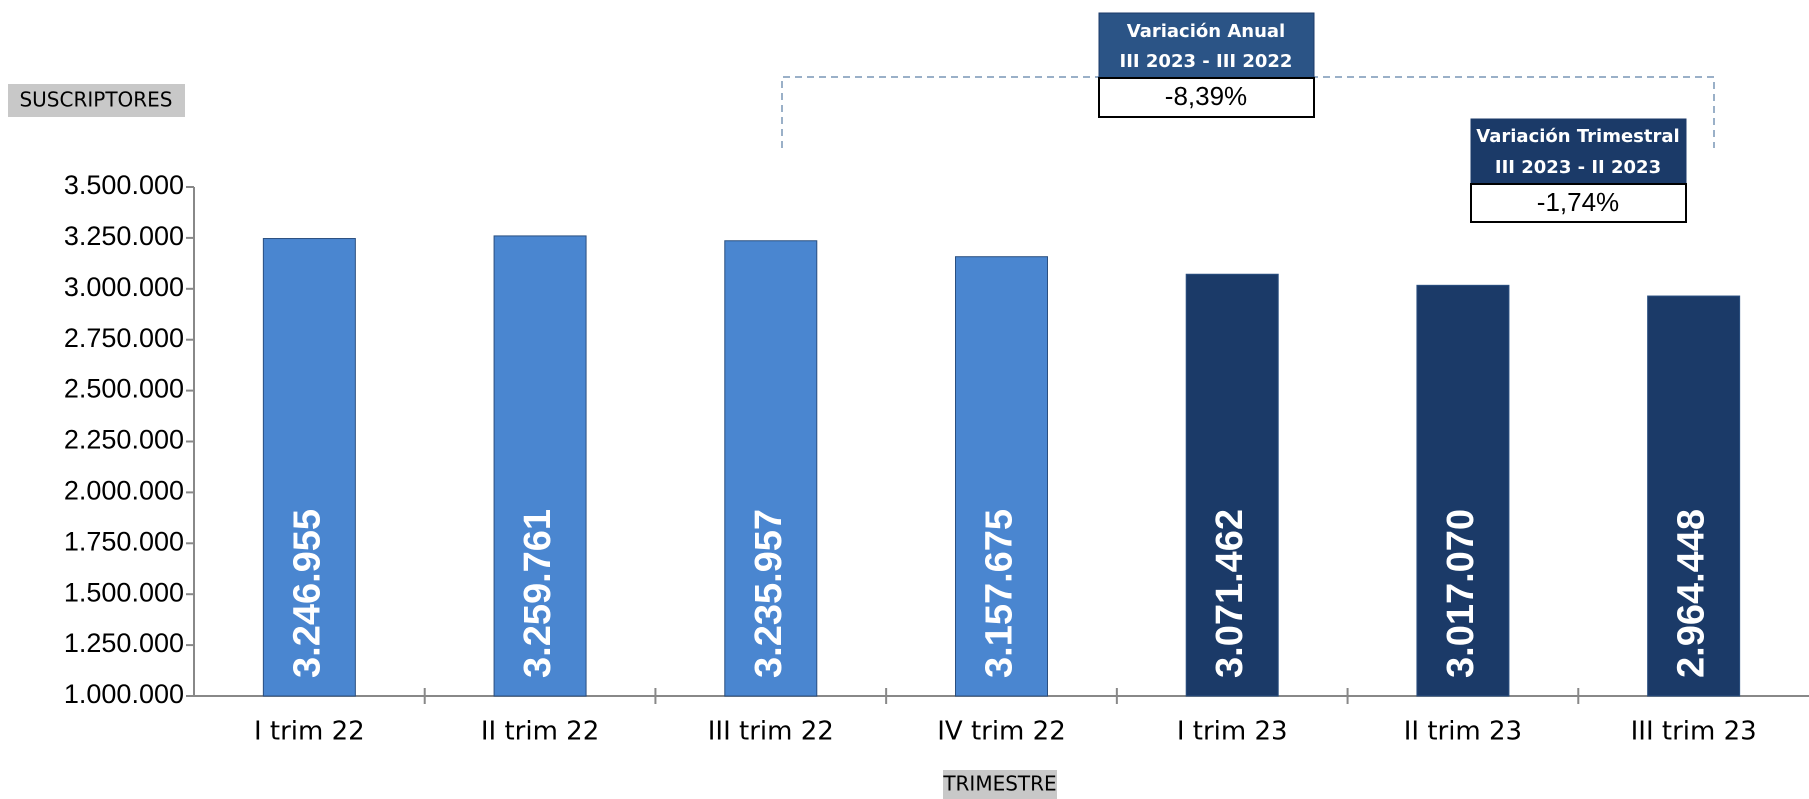  I want to click on annotation-subtitle: III 2023 - II 2023, so click(1578, 167).